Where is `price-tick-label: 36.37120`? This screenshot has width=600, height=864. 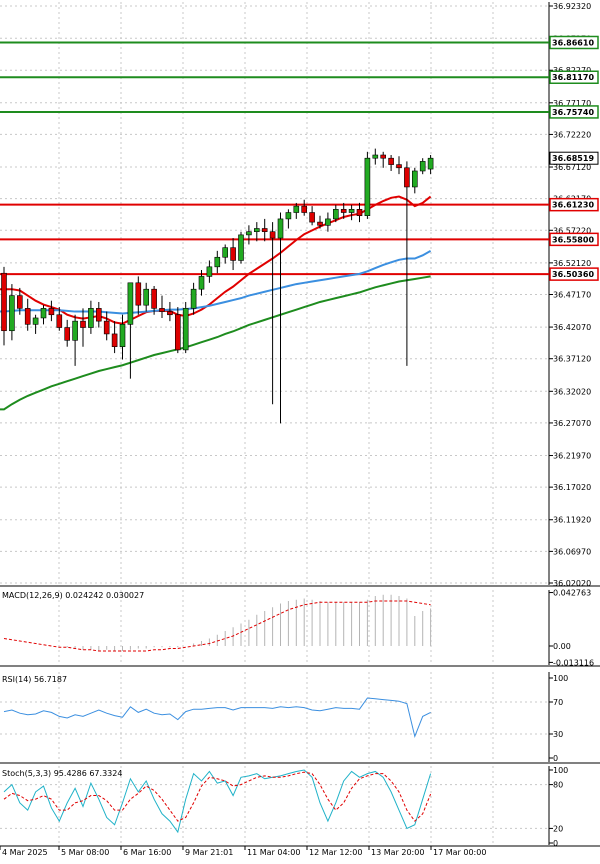 price-tick-label: 36.37120 is located at coordinates (572, 359).